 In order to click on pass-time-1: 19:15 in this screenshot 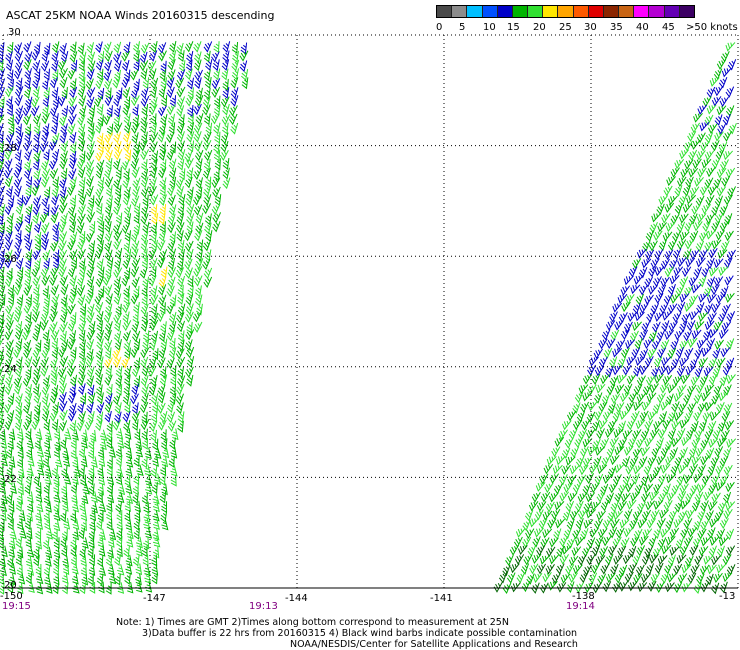, I will do `click(16, 606)`.